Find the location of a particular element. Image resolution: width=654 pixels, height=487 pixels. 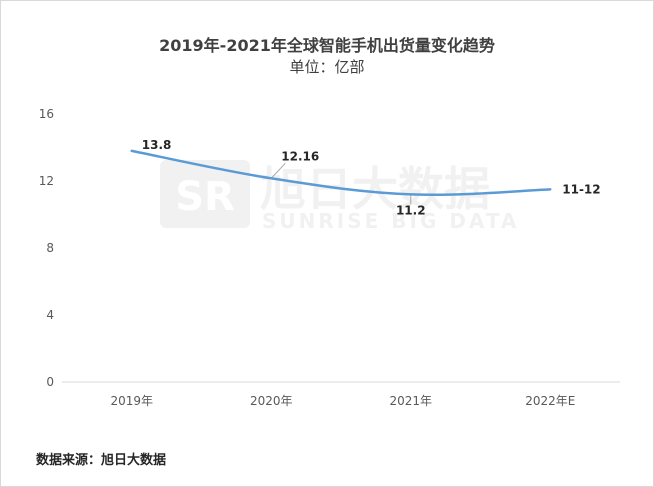

y-tick-label: 8 is located at coordinates (50, 248).